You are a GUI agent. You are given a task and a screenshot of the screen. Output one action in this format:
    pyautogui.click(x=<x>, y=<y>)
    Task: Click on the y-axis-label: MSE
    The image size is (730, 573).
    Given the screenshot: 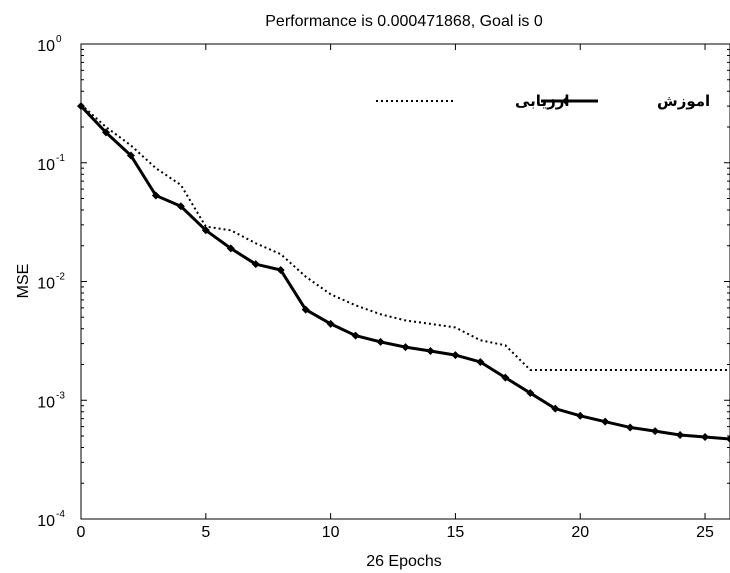 What is the action you would take?
    pyautogui.click(x=23, y=281)
    